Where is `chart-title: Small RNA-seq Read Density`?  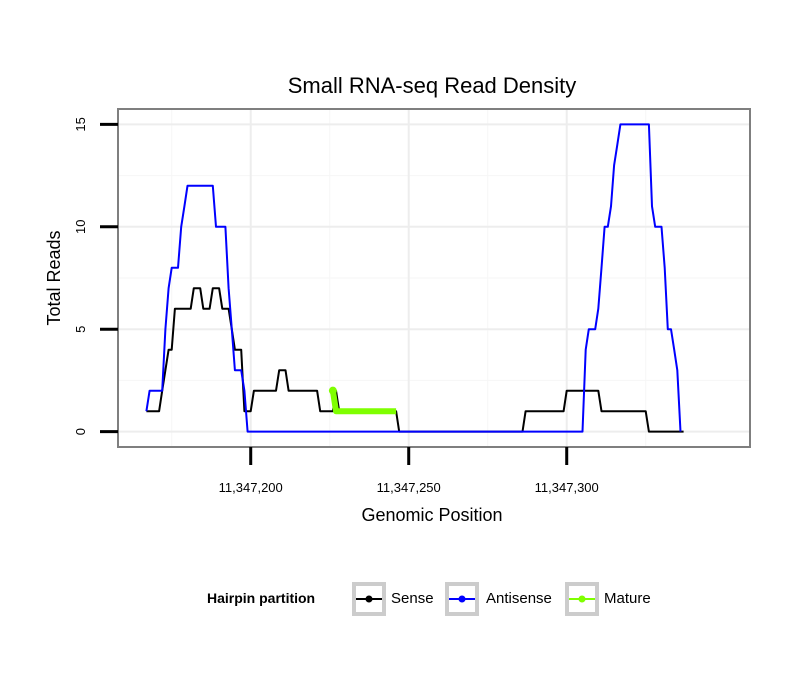
chart-title: Small RNA-seq Read Density is located at coordinates (432, 85).